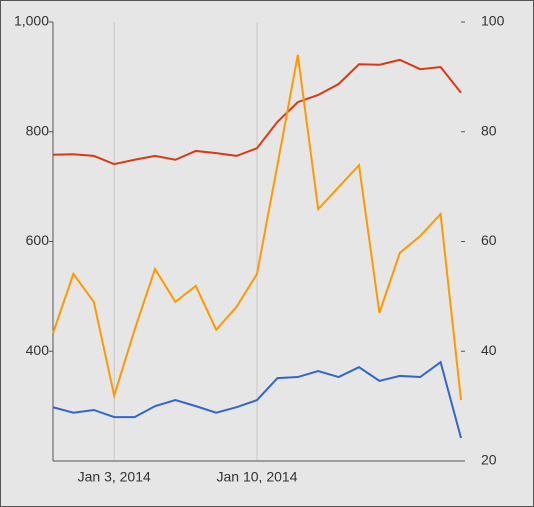 The height and width of the screenshot is (507, 534). I want to click on series-line, so click(257, 399).